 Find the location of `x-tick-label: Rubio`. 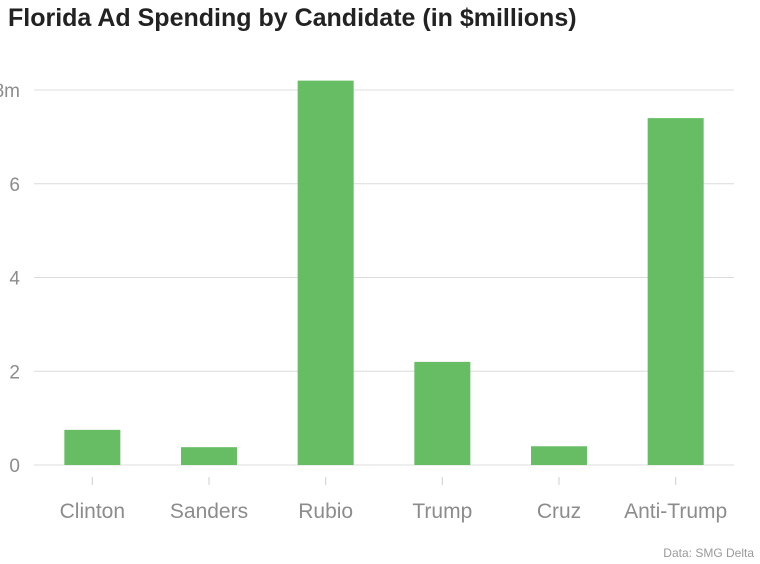

x-tick-label: Rubio is located at coordinates (325, 511).